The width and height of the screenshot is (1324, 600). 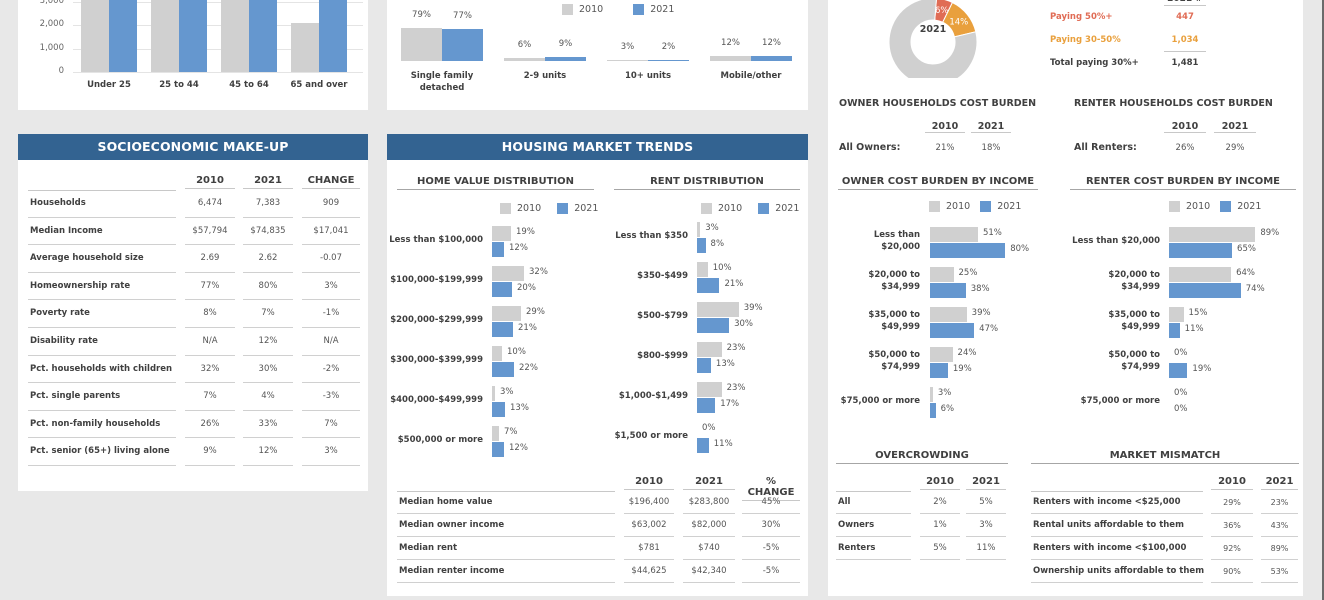 I want to click on row-value: 26%, so click(x=210, y=425).